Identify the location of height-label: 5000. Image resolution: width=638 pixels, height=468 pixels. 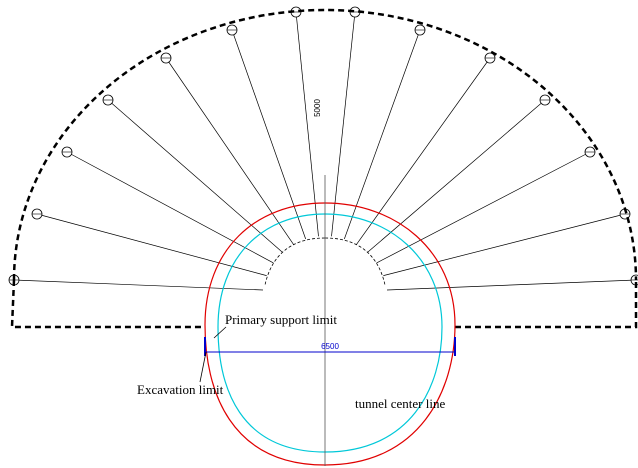
(317, 108).